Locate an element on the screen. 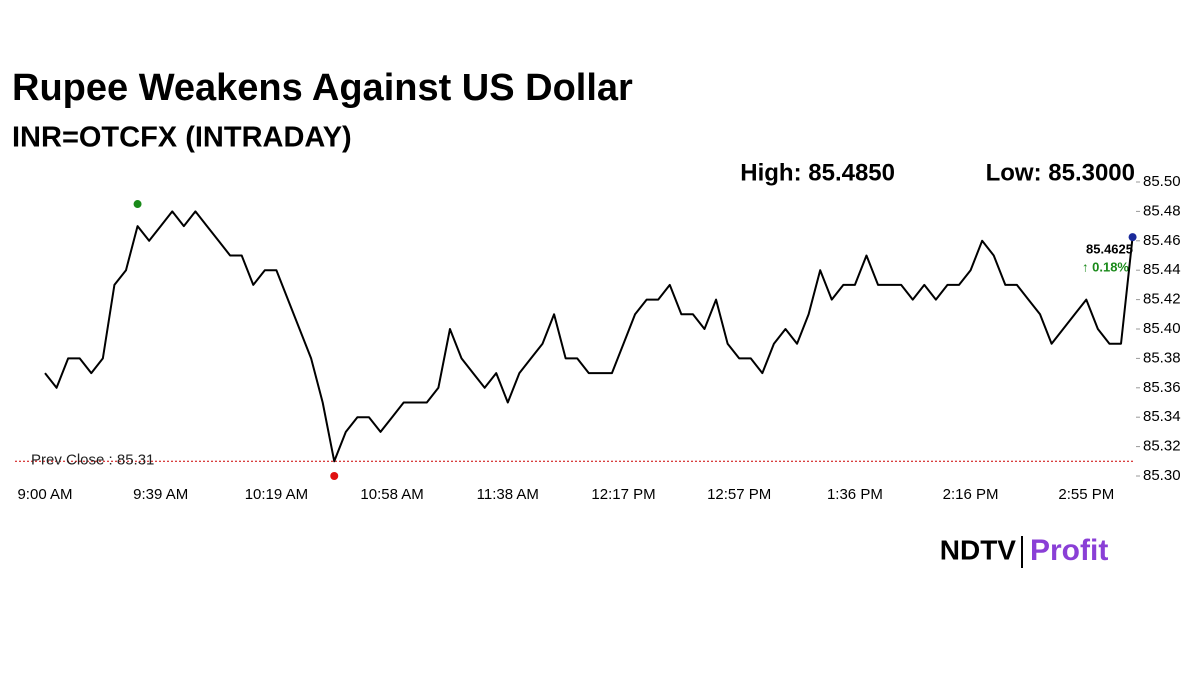  x-tick-label: 12:17 PM is located at coordinates (623, 494).